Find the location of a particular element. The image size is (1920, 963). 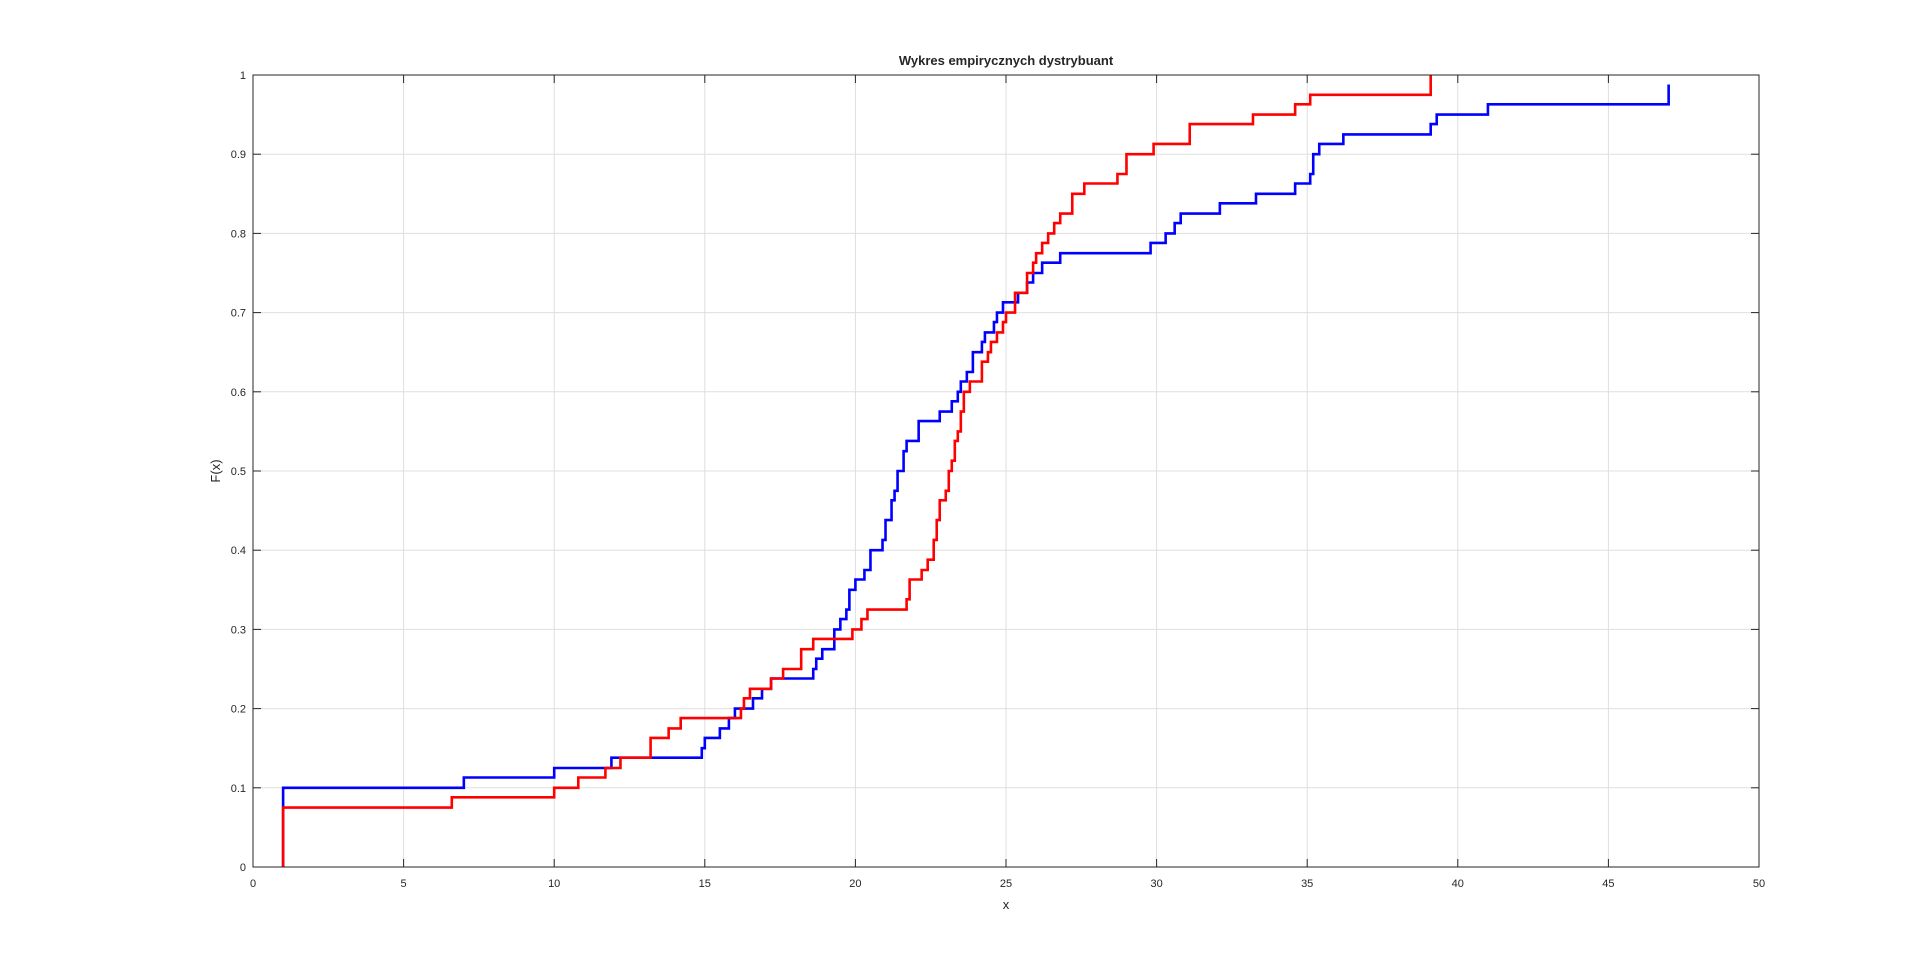

x-tick-label: 20 is located at coordinates (855, 884).